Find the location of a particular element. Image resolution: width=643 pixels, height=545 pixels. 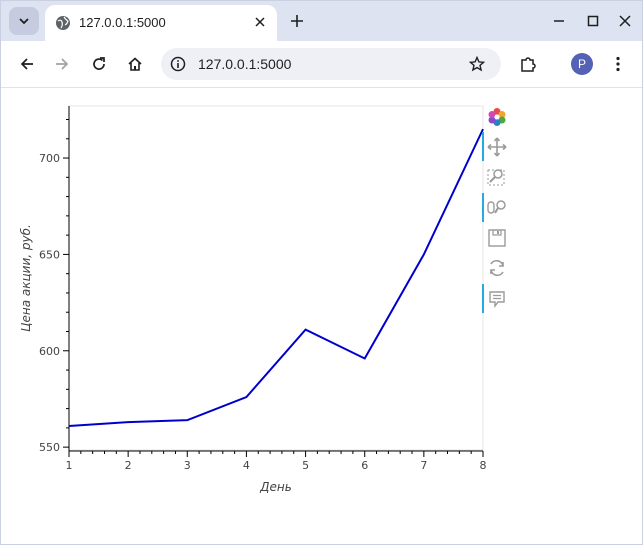

kebab-menu-icon is located at coordinates (618, 64).